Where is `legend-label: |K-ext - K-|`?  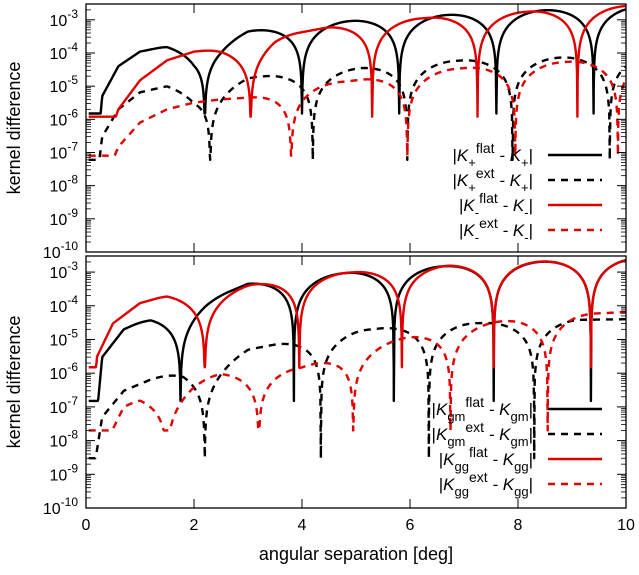
legend-label: |K-ext - K-| is located at coordinates (496, 230).